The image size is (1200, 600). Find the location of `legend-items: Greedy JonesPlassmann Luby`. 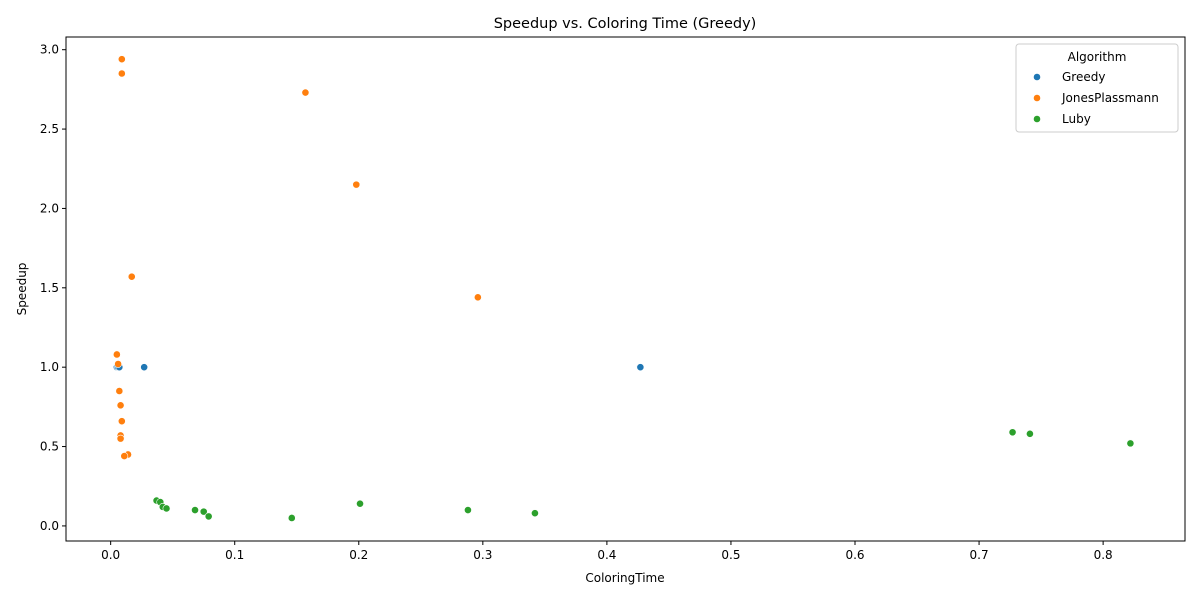

legend-items: Greedy JonesPlassmann Luby is located at coordinates (1096, 98).